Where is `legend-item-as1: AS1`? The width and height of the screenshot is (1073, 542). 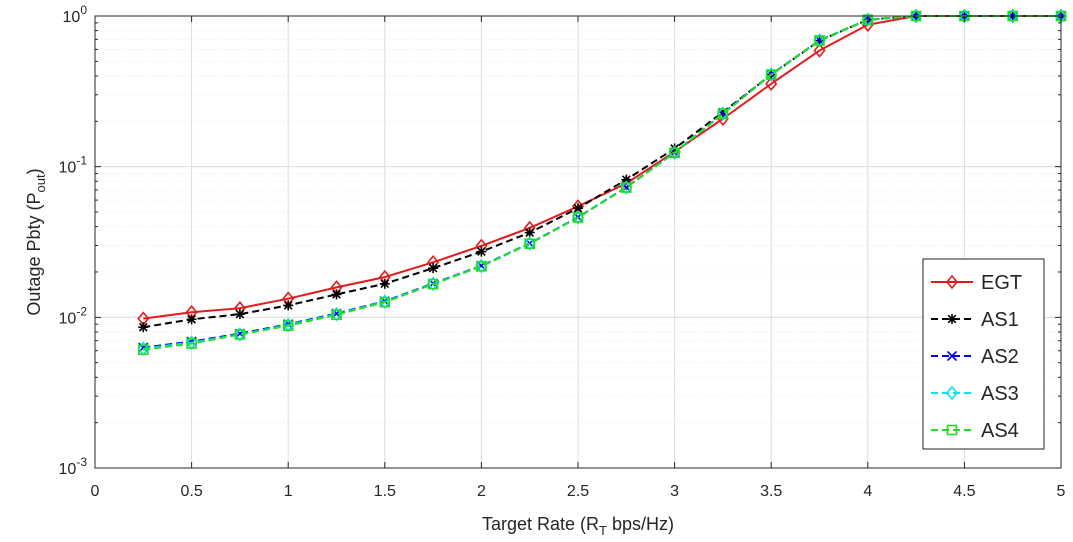
legend-item-as1: AS1 is located at coordinates (975, 320).